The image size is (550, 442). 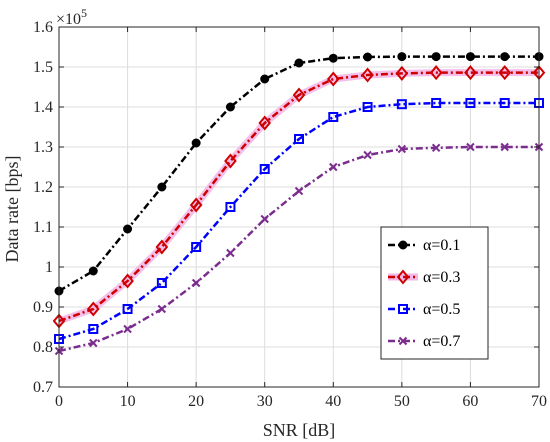 What do you see at coordinates (43, 387) in the screenshot?
I see `y-tick-label: 0.7` at bounding box center [43, 387].